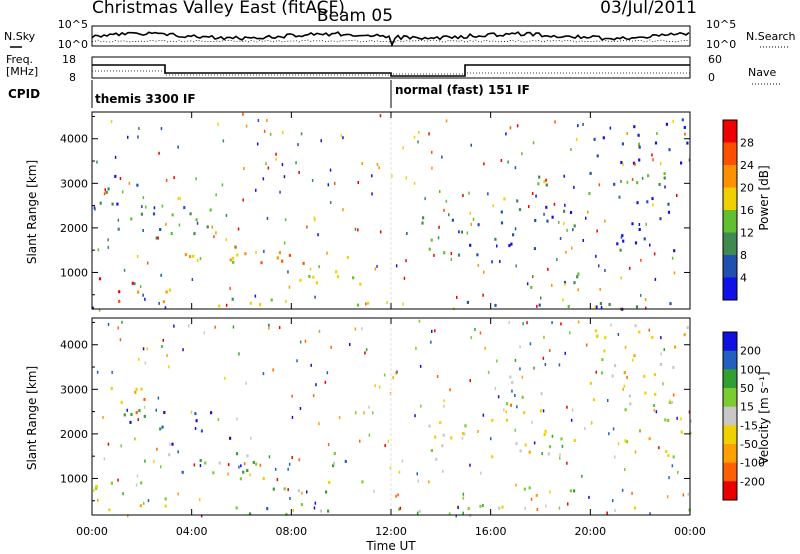 The image size is (800, 554). What do you see at coordinates (743, 416) in the screenshot?
I see `velocity-colorbar: 200 100 50 15 -15 -50 -100 -200` at bounding box center [743, 416].